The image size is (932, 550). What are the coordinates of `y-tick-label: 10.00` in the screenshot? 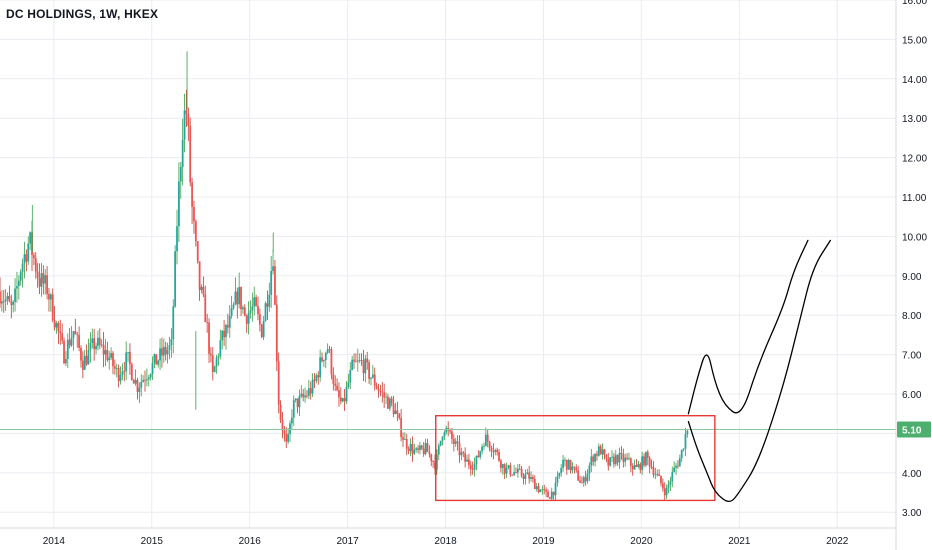 It's located at (914, 237).